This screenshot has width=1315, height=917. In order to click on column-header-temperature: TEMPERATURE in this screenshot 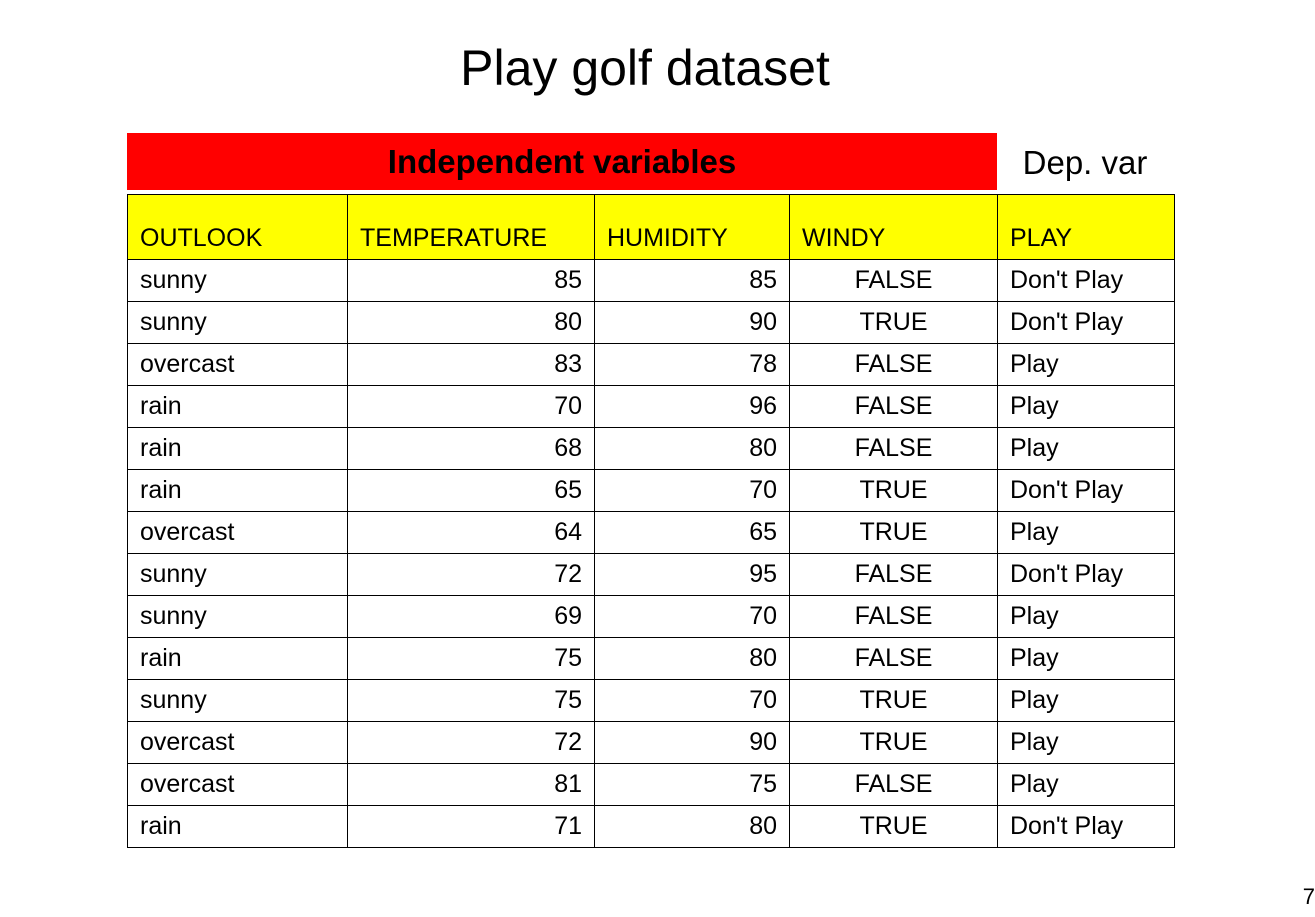, I will do `click(471, 227)`.